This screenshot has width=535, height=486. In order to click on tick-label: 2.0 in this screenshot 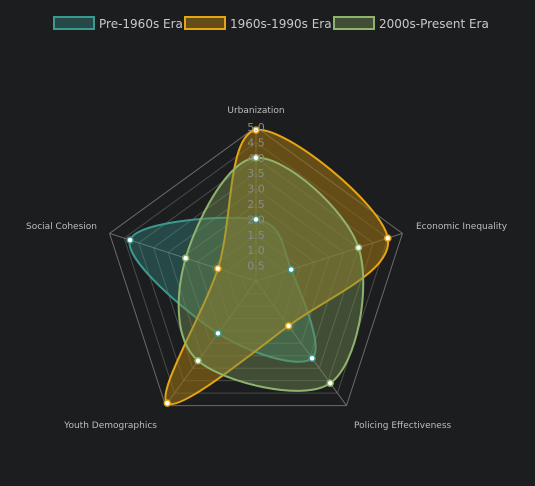, I will do `click(256, 219)`.